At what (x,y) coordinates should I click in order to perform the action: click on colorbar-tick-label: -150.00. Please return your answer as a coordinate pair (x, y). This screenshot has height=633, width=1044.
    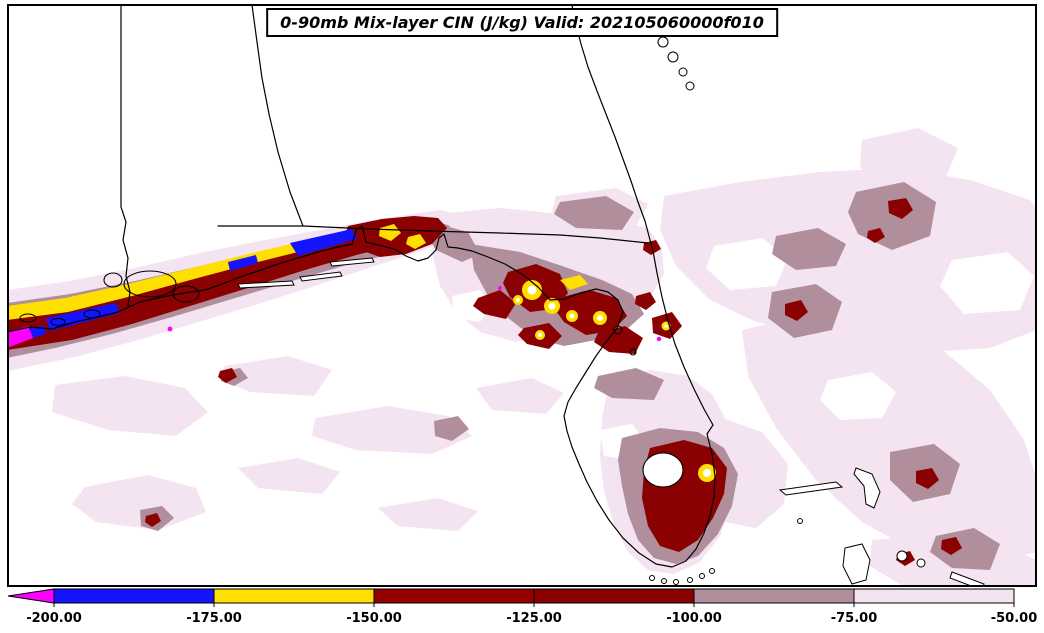
    Looking at the image, I should click on (374, 618).